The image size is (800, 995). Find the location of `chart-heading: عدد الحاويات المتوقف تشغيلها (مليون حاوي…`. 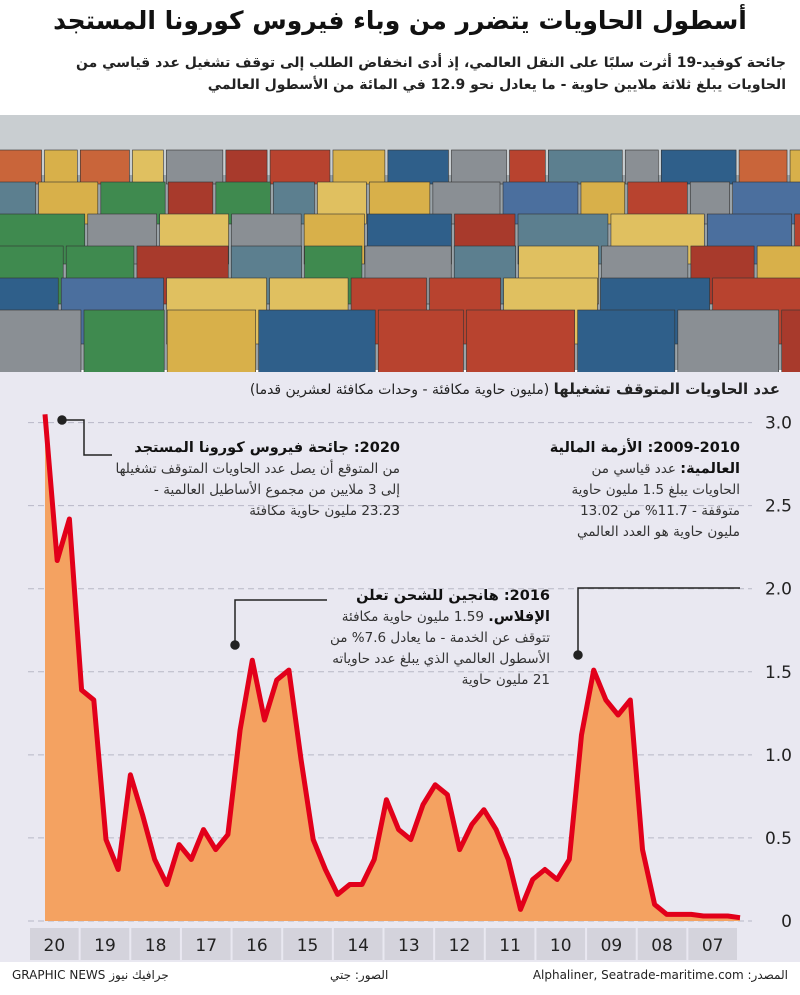

chart-heading: عدد الحاويات المتوقف تشغيلها (مليون حاوي… is located at coordinates (395, 389).